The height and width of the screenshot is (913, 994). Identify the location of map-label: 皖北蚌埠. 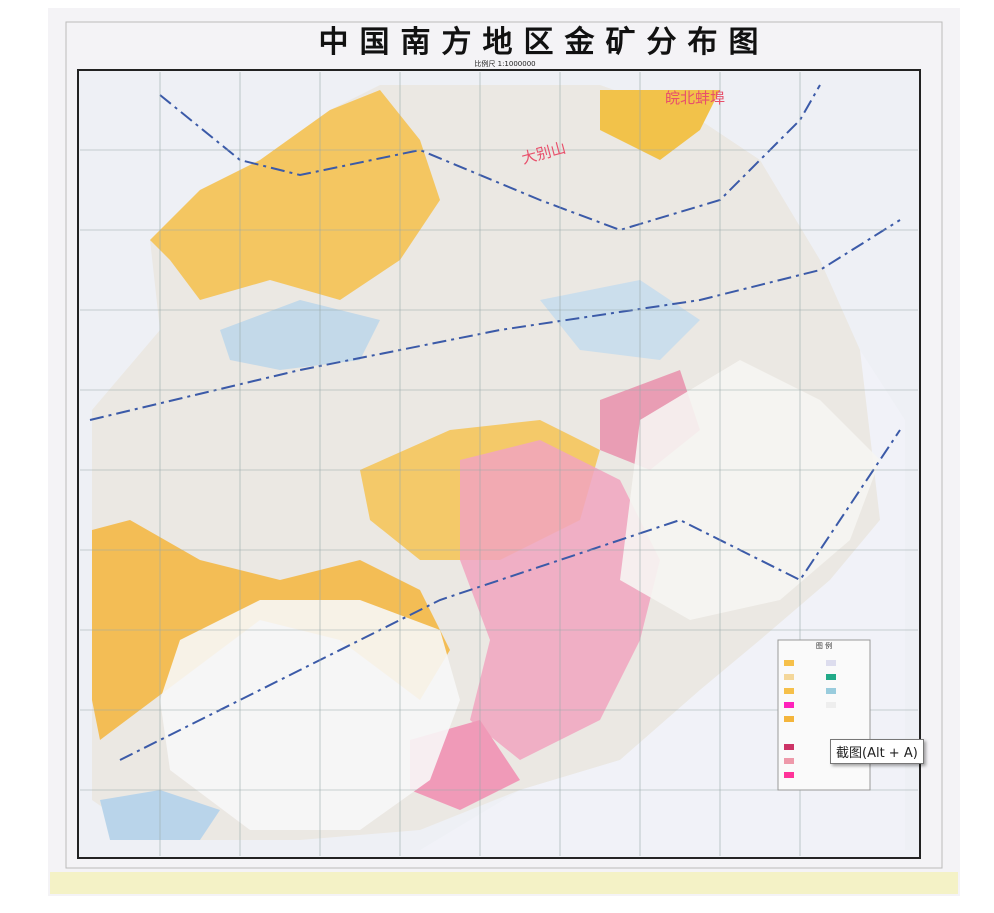
(695, 98).